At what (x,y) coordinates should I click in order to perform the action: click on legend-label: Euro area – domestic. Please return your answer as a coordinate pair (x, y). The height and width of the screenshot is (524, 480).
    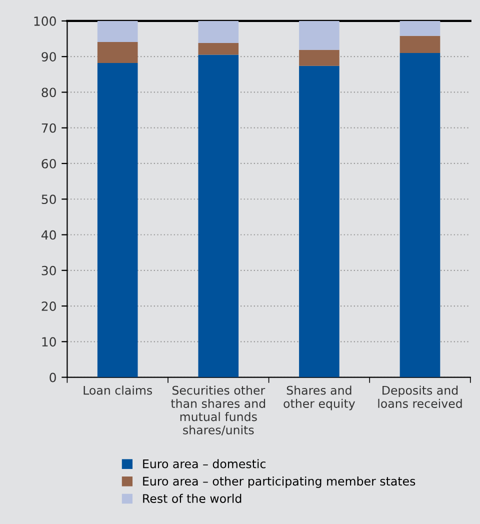
    Looking at the image, I should click on (204, 463).